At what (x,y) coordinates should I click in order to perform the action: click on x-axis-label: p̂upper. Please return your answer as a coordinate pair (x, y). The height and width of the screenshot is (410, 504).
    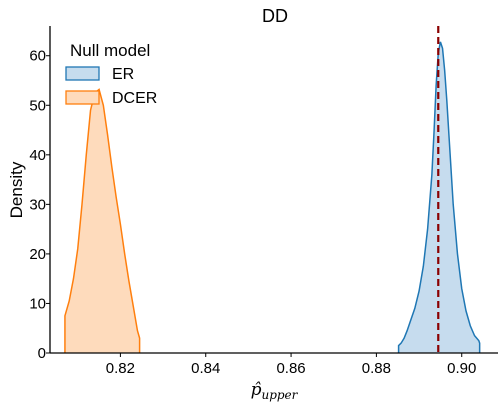
    Looking at the image, I should click on (275, 391).